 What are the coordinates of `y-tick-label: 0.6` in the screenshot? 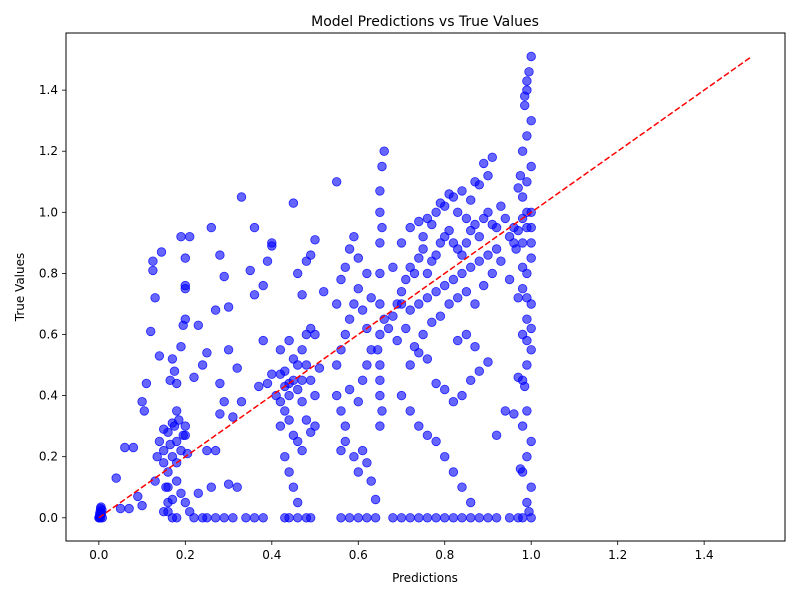 It's located at (48, 335).